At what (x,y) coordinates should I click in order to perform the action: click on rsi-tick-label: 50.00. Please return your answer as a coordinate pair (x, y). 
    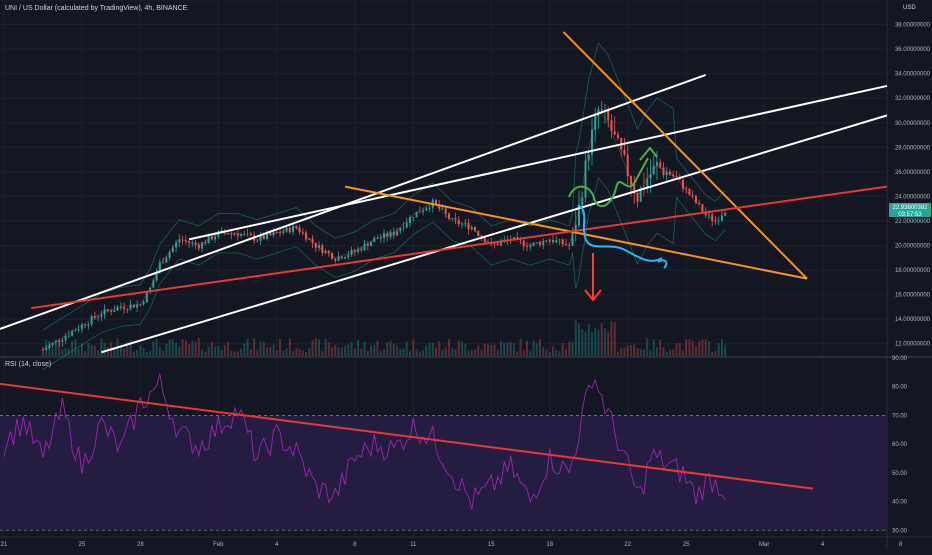
    Looking at the image, I should click on (900, 474).